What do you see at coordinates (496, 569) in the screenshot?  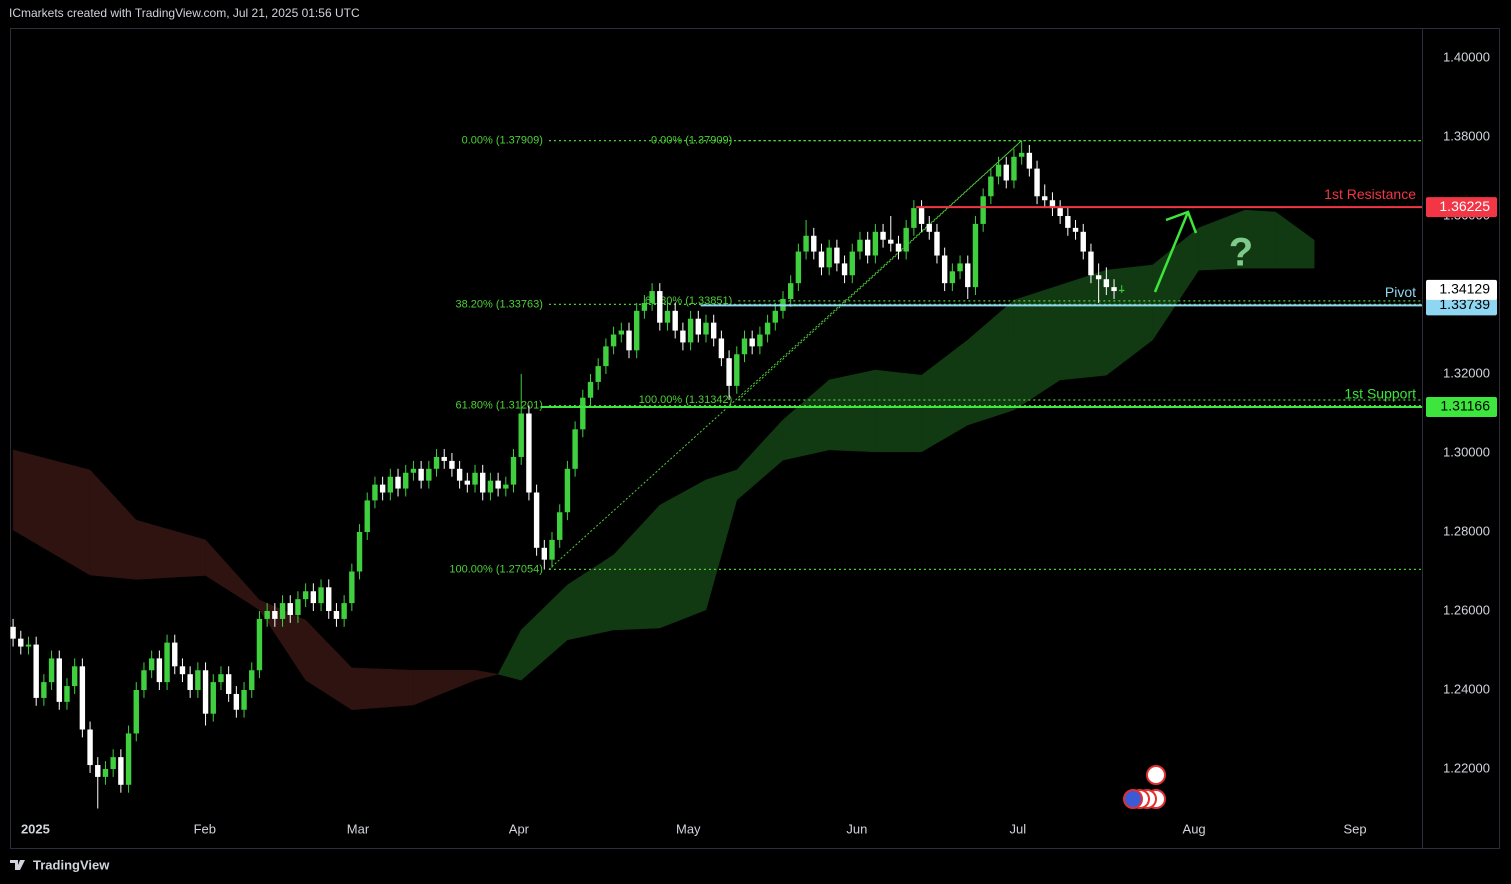 I see `fib-label: 100.00% (1.27054)` at bounding box center [496, 569].